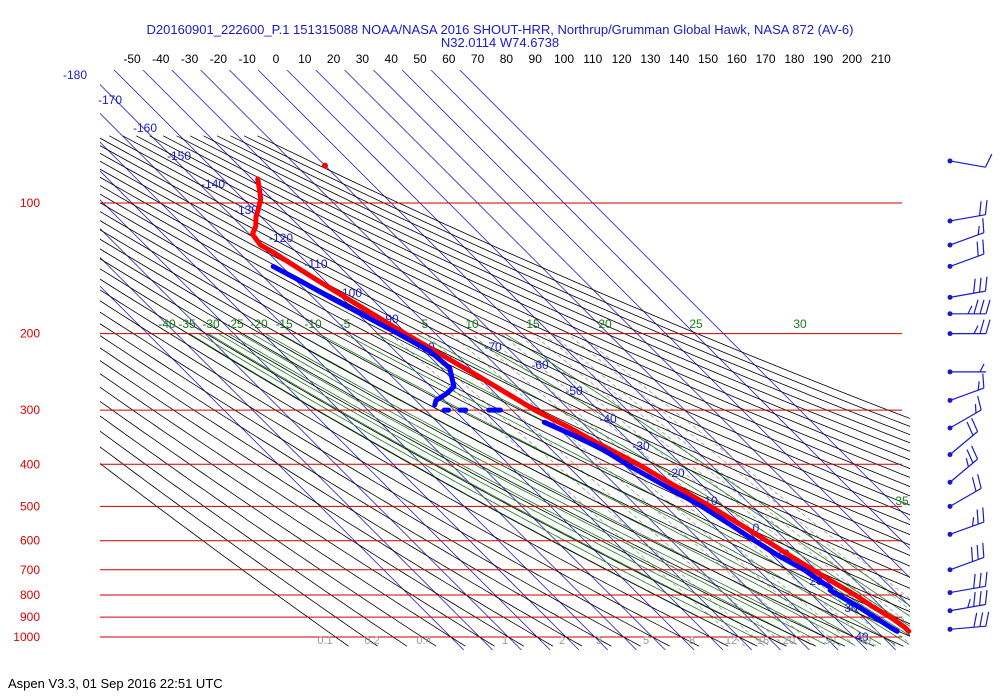 The height and width of the screenshot is (700, 1000). I want to click on temperature-tick-label: 150, so click(708, 59).